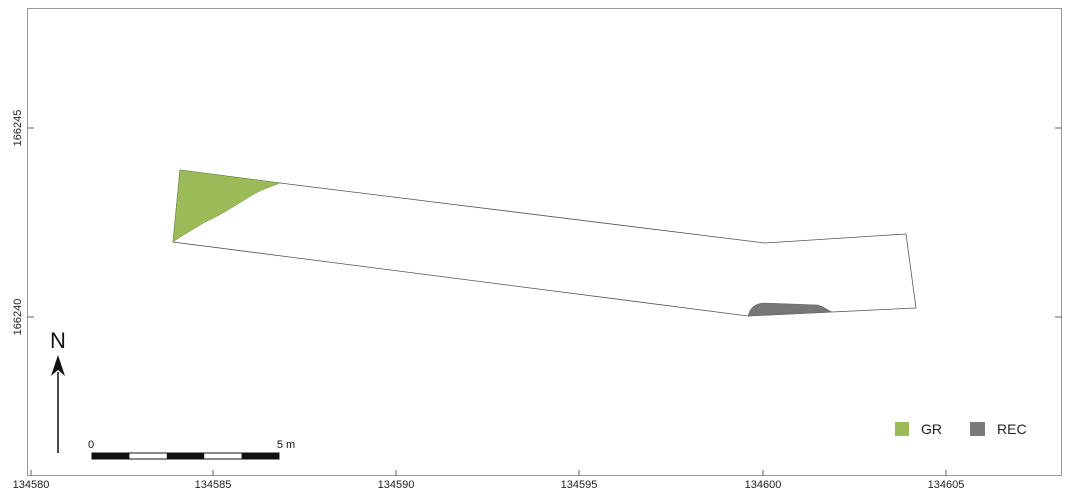 The width and height of the screenshot is (1068, 493). What do you see at coordinates (226, 206) in the screenshot?
I see `gr-feature` at bounding box center [226, 206].